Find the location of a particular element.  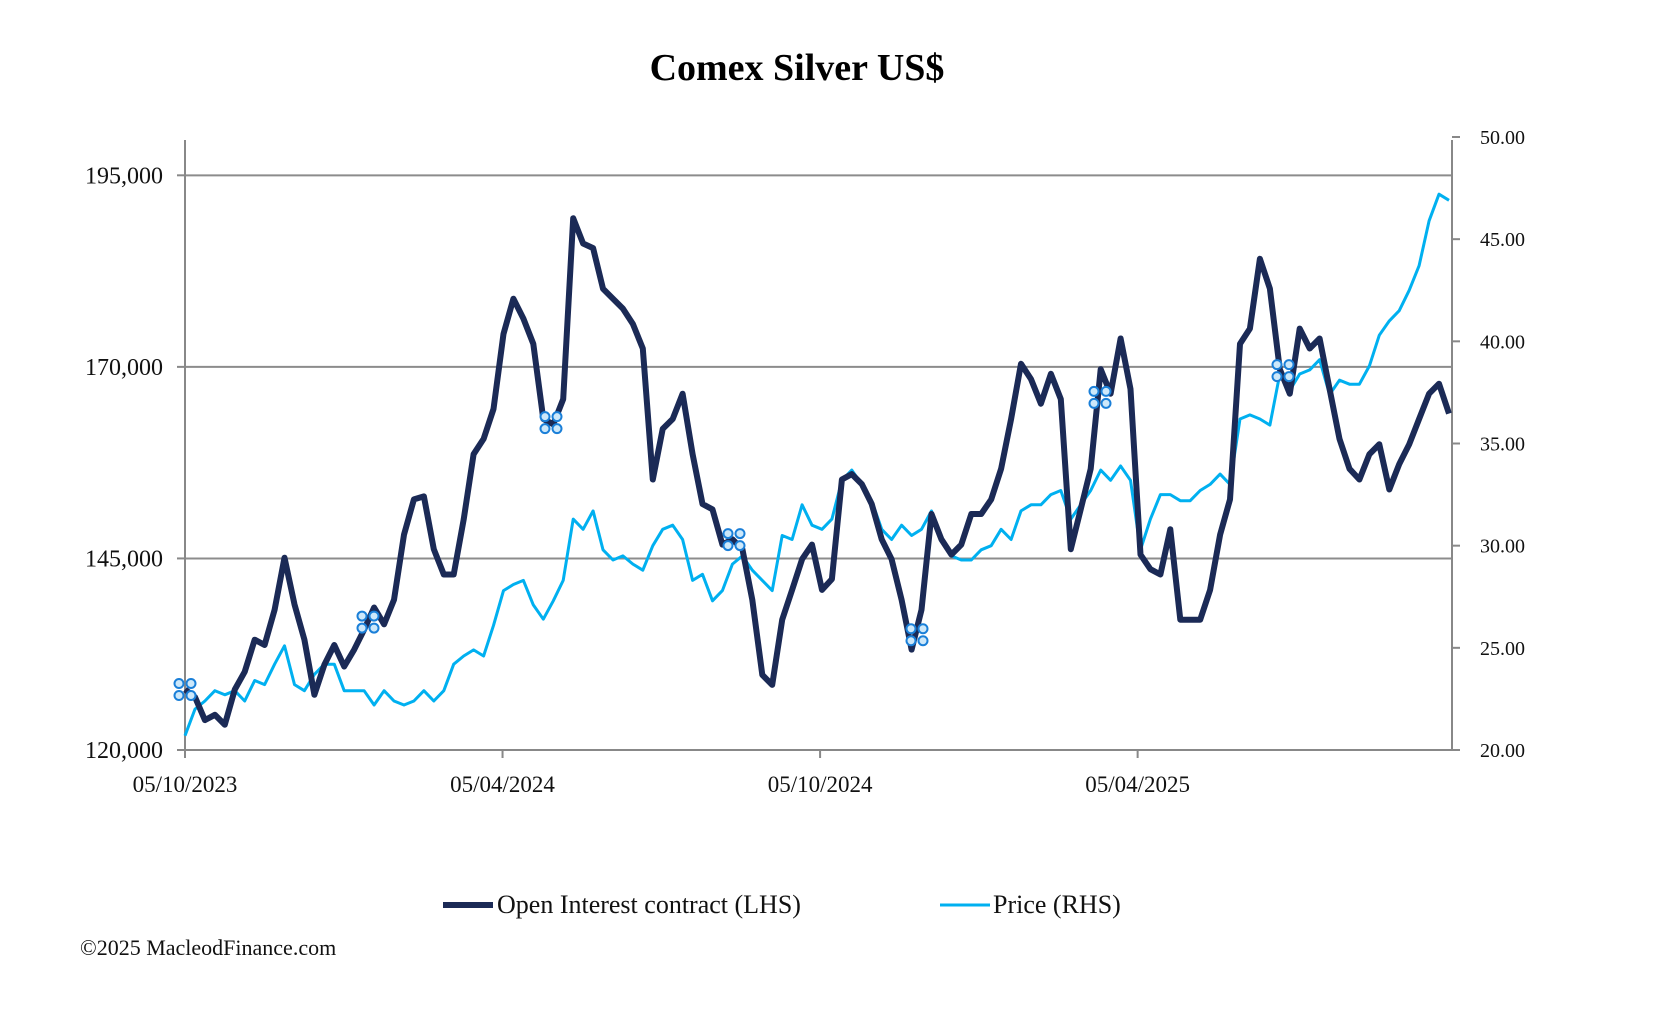

x-tick-label: 05/04/2024 is located at coordinates (502, 784).